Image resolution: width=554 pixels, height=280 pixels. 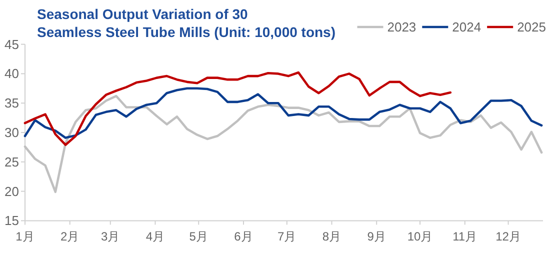 What do you see at coordinates (70, 237) in the screenshot?
I see `x-tick-label: 2月` at bounding box center [70, 237].